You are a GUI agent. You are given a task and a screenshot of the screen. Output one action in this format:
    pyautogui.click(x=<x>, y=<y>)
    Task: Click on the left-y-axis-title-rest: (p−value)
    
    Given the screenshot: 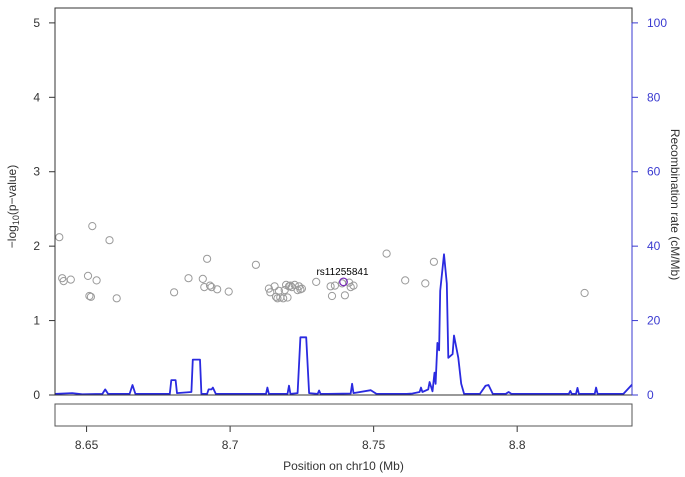 What is the action you would take?
    pyautogui.click(x=12, y=190)
    